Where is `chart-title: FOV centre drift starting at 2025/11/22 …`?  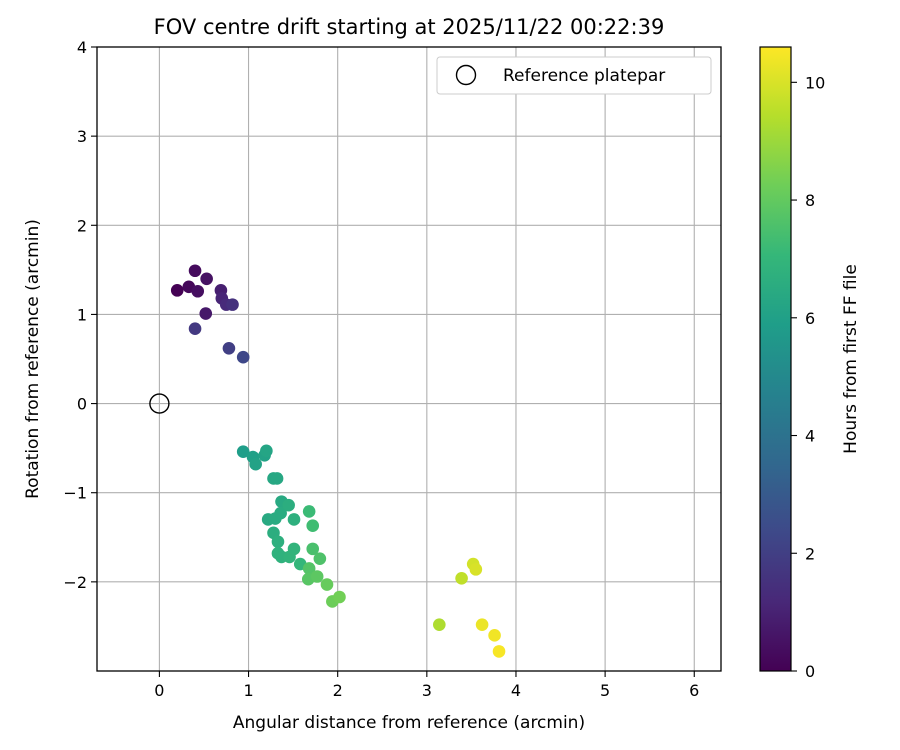
chart-title: FOV centre drift starting at 2025/11/22 … is located at coordinates (409, 27).